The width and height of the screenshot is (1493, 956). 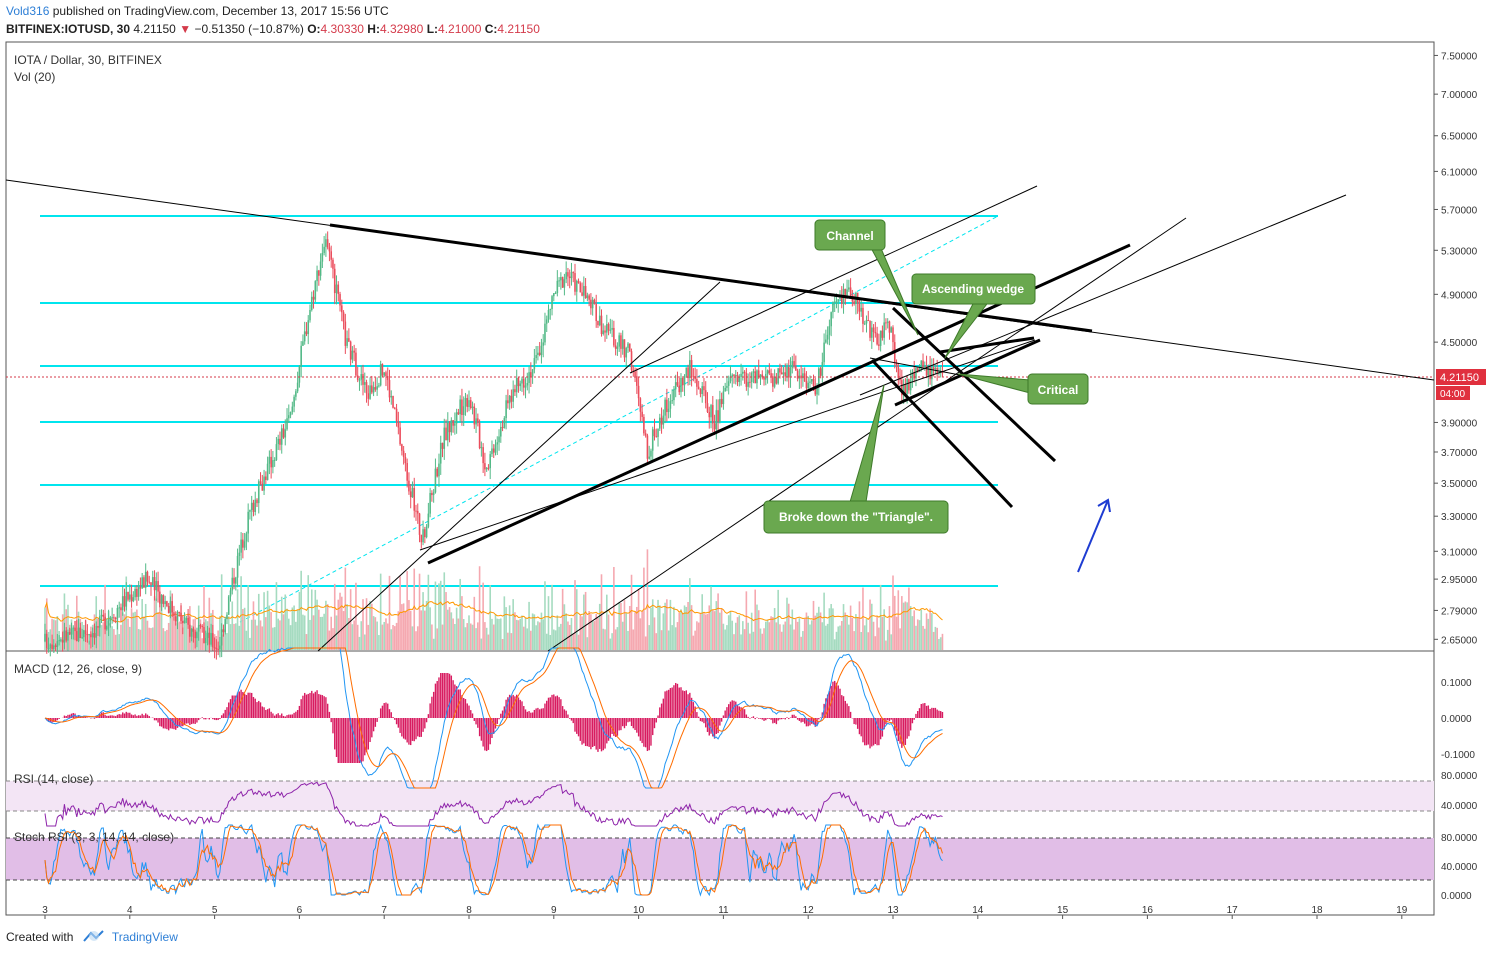 I want to click on callout-channel: Channel, so click(x=866, y=277).